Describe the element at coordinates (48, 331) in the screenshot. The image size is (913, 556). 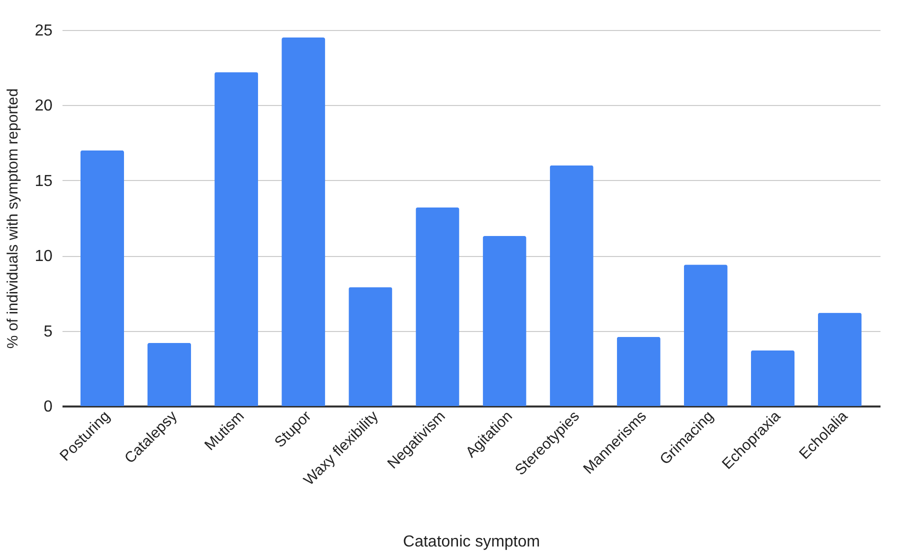
I see `y-tick-label: 5` at that location.